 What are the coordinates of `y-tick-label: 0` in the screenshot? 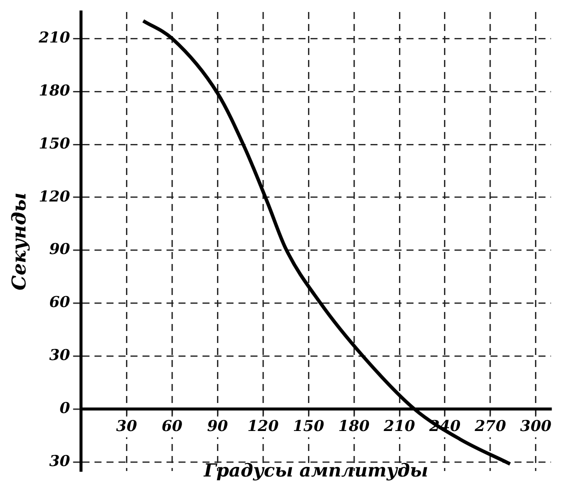 It's located at (65, 408).